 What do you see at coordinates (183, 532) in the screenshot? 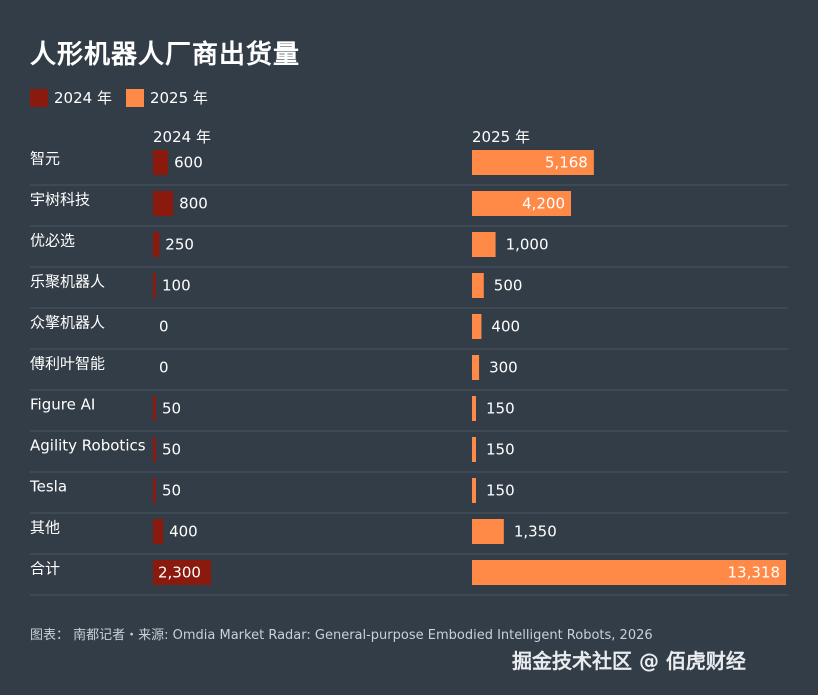
I see `data-label-2024: 400` at bounding box center [183, 532].